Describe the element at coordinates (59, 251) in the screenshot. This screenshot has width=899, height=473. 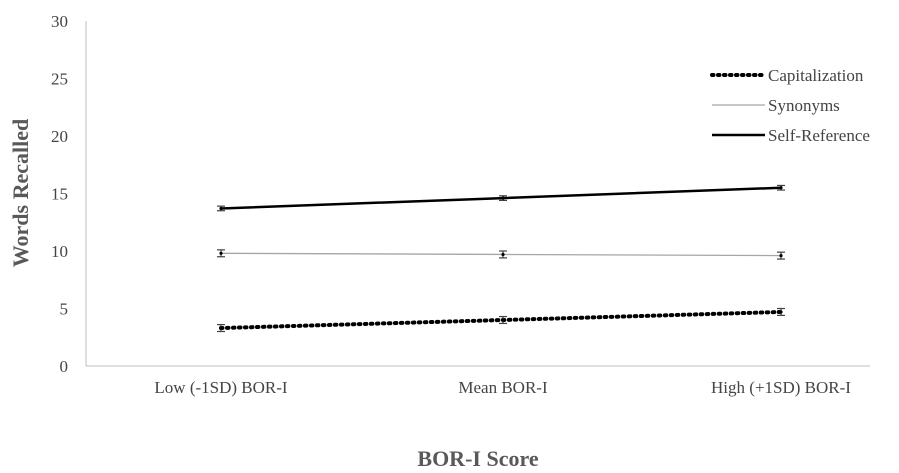
I see `y-tick-label: 10` at that location.